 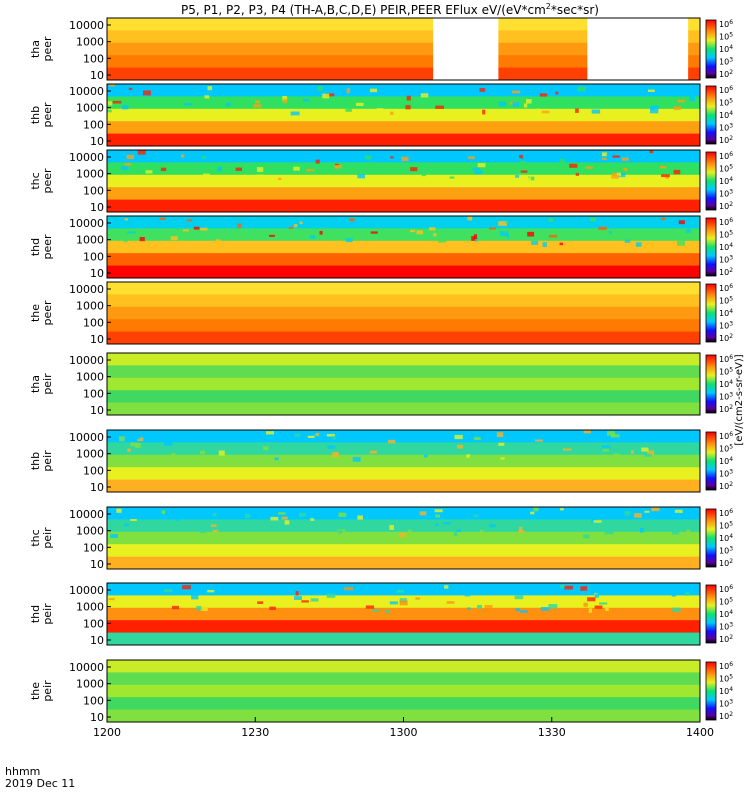 What do you see at coordinates (35, 313) in the screenshot?
I see `panel-probe-label: the` at bounding box center [35, 313].